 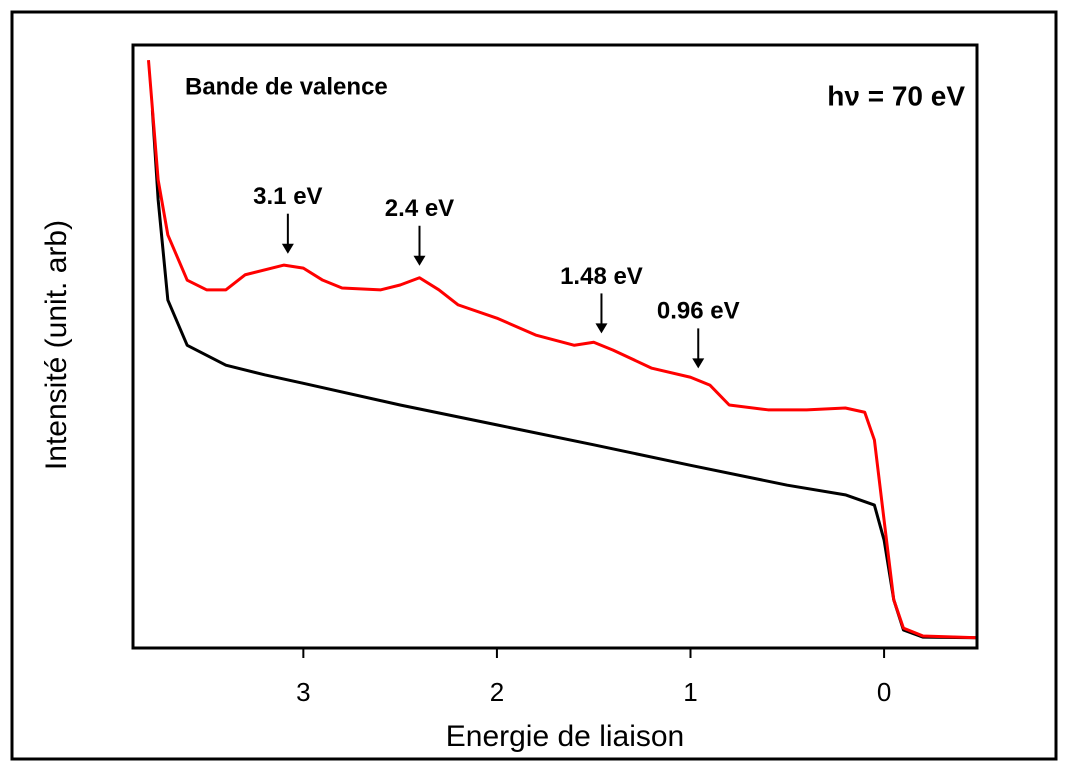 What do you see at coordinates (287, 196) in the screenshot?
I see `annotation-label: 3.1 eV` at bounding box center [287, 196].